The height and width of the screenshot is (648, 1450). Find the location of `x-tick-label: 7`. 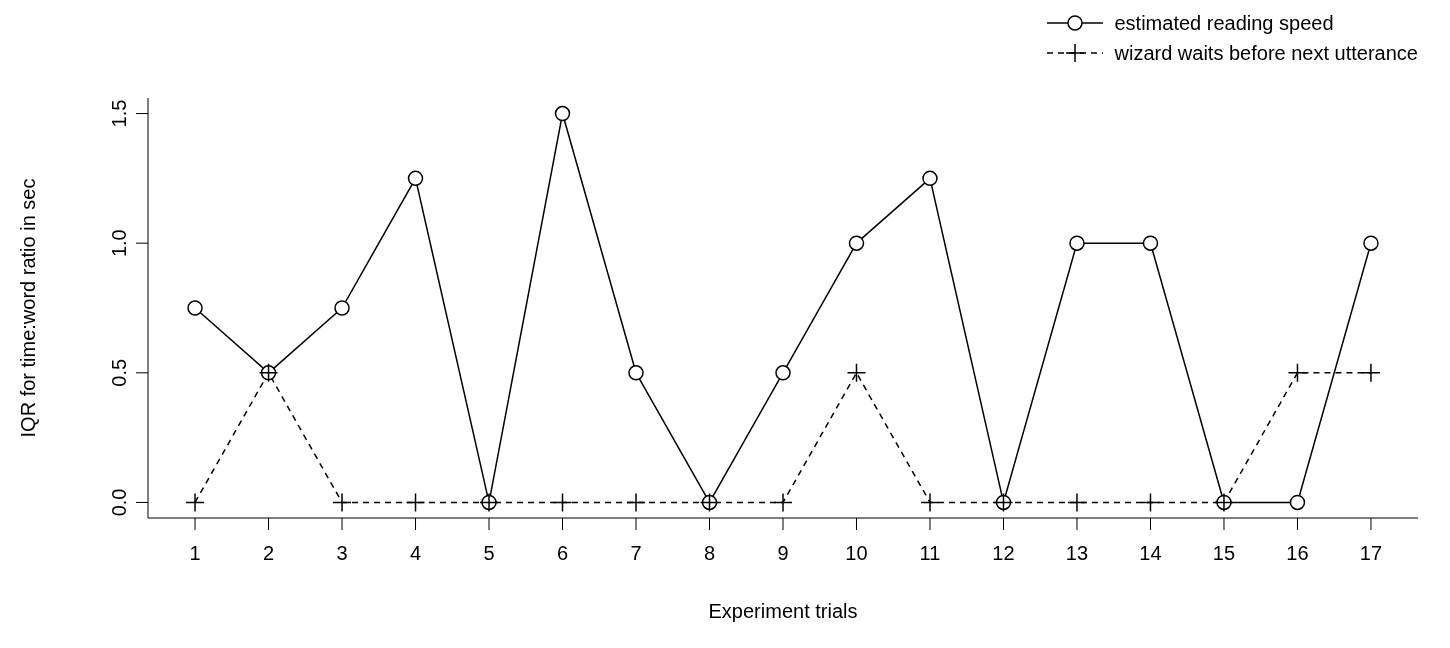

x-tick-label: 7 is located at coordinates (636, 553).